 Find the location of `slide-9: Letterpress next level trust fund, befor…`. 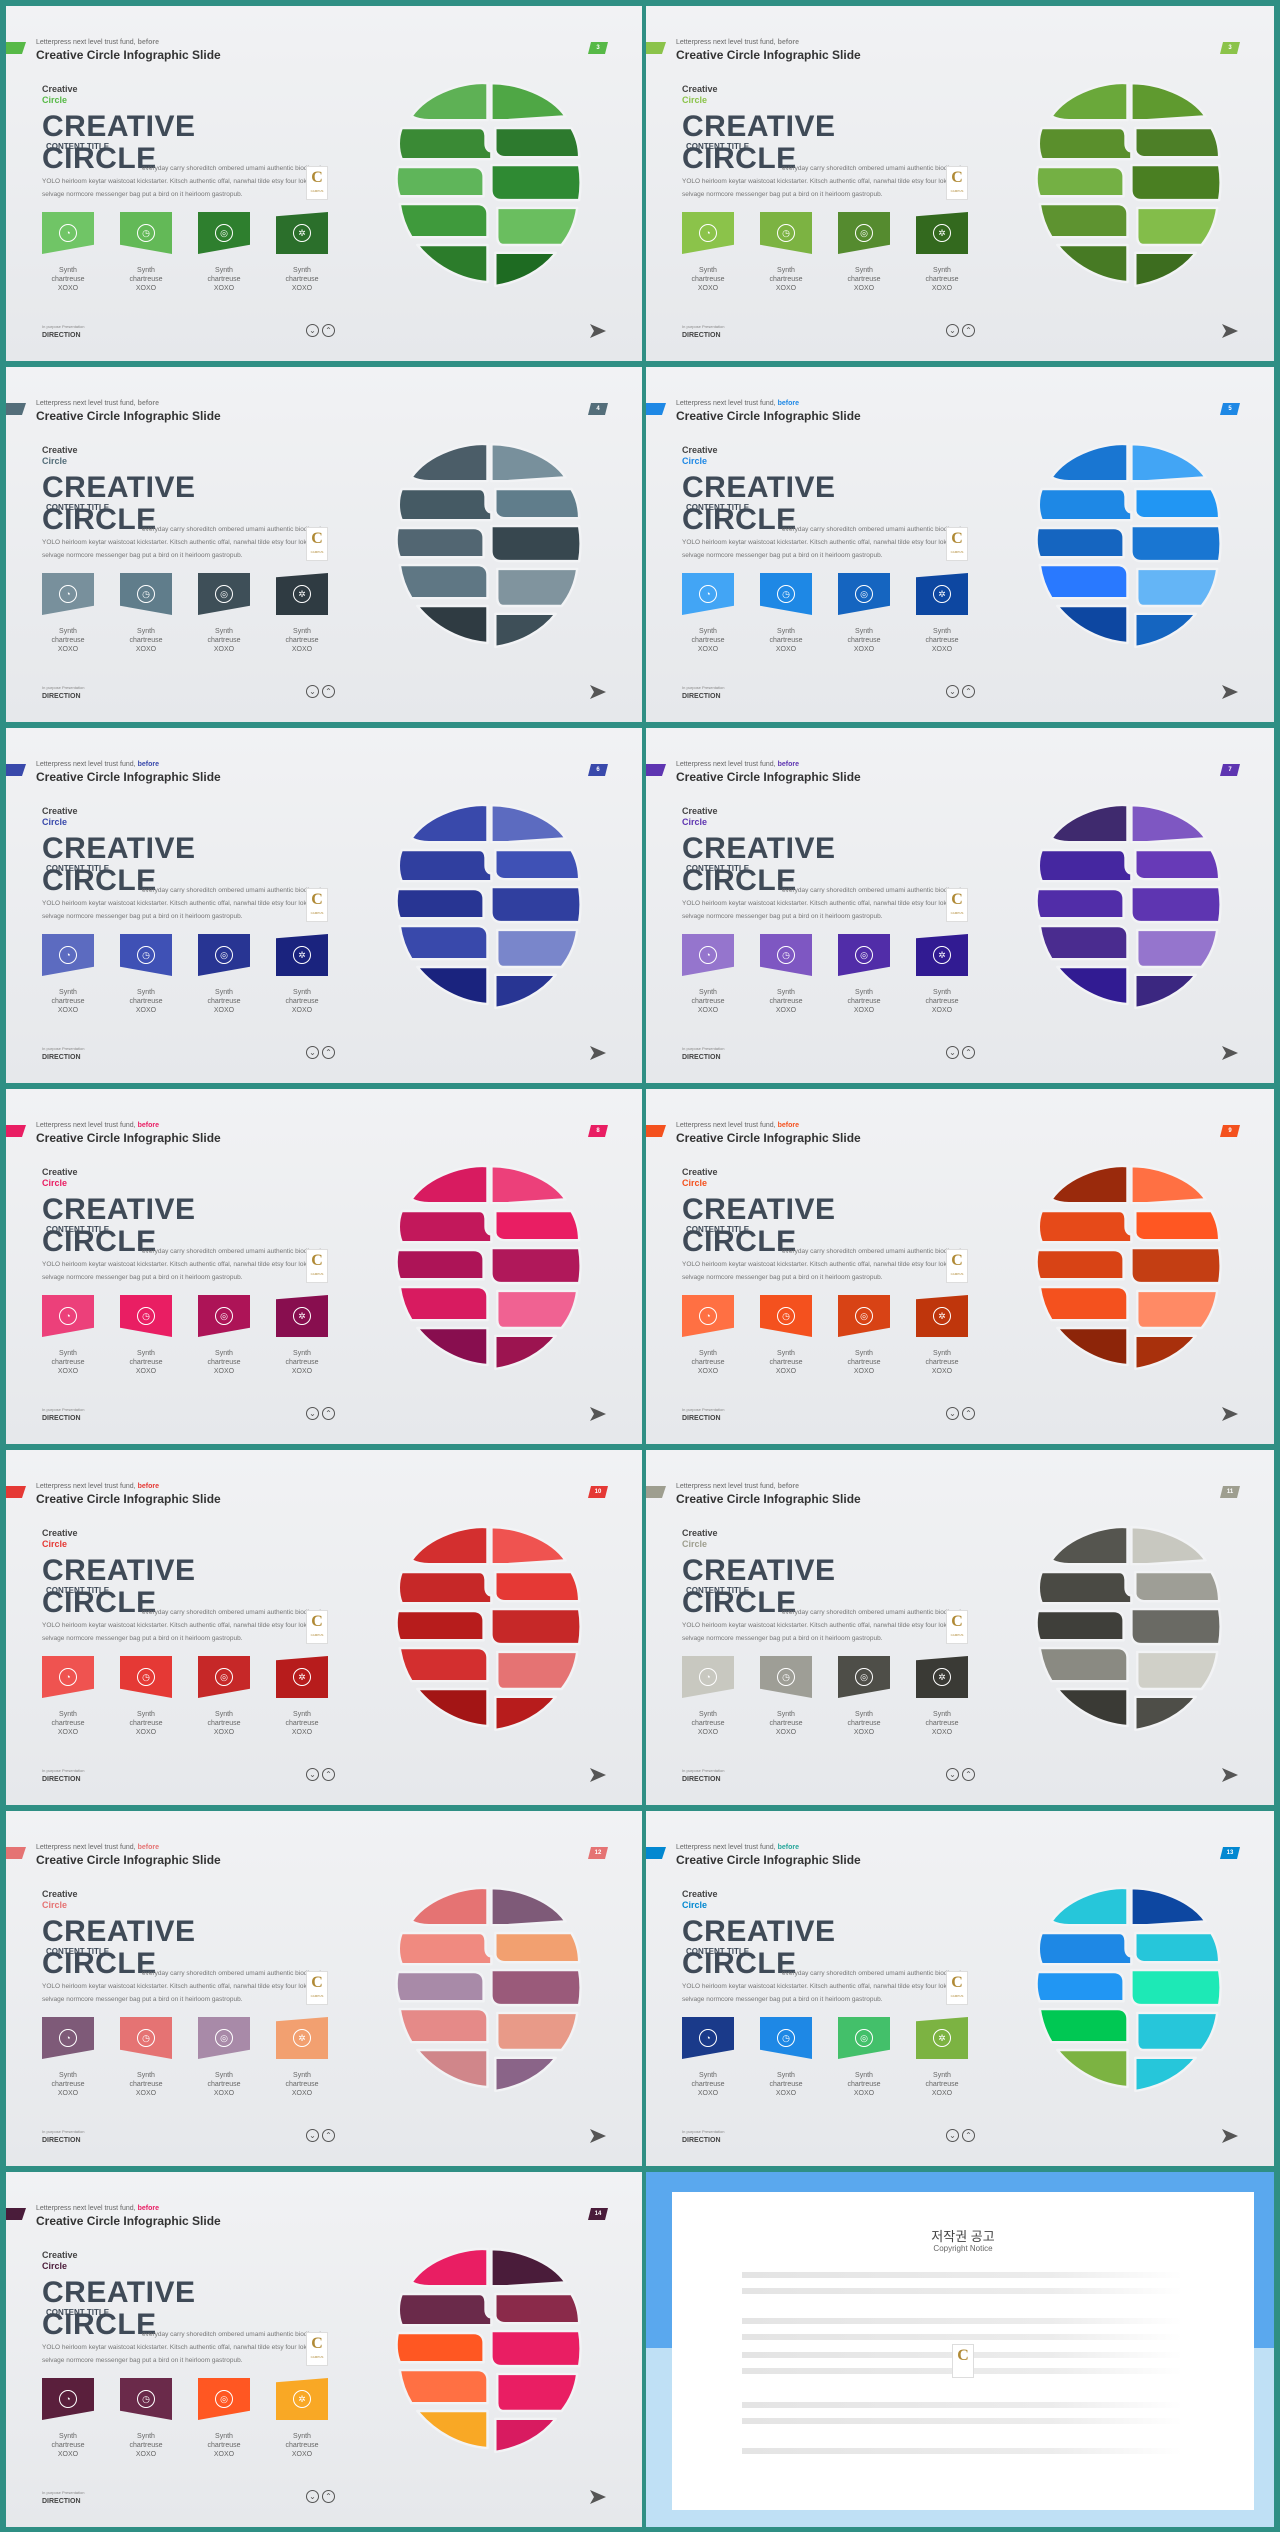

slide-9: Letterpress next level trust fund, befor… is located at coordinates (324, 1627).